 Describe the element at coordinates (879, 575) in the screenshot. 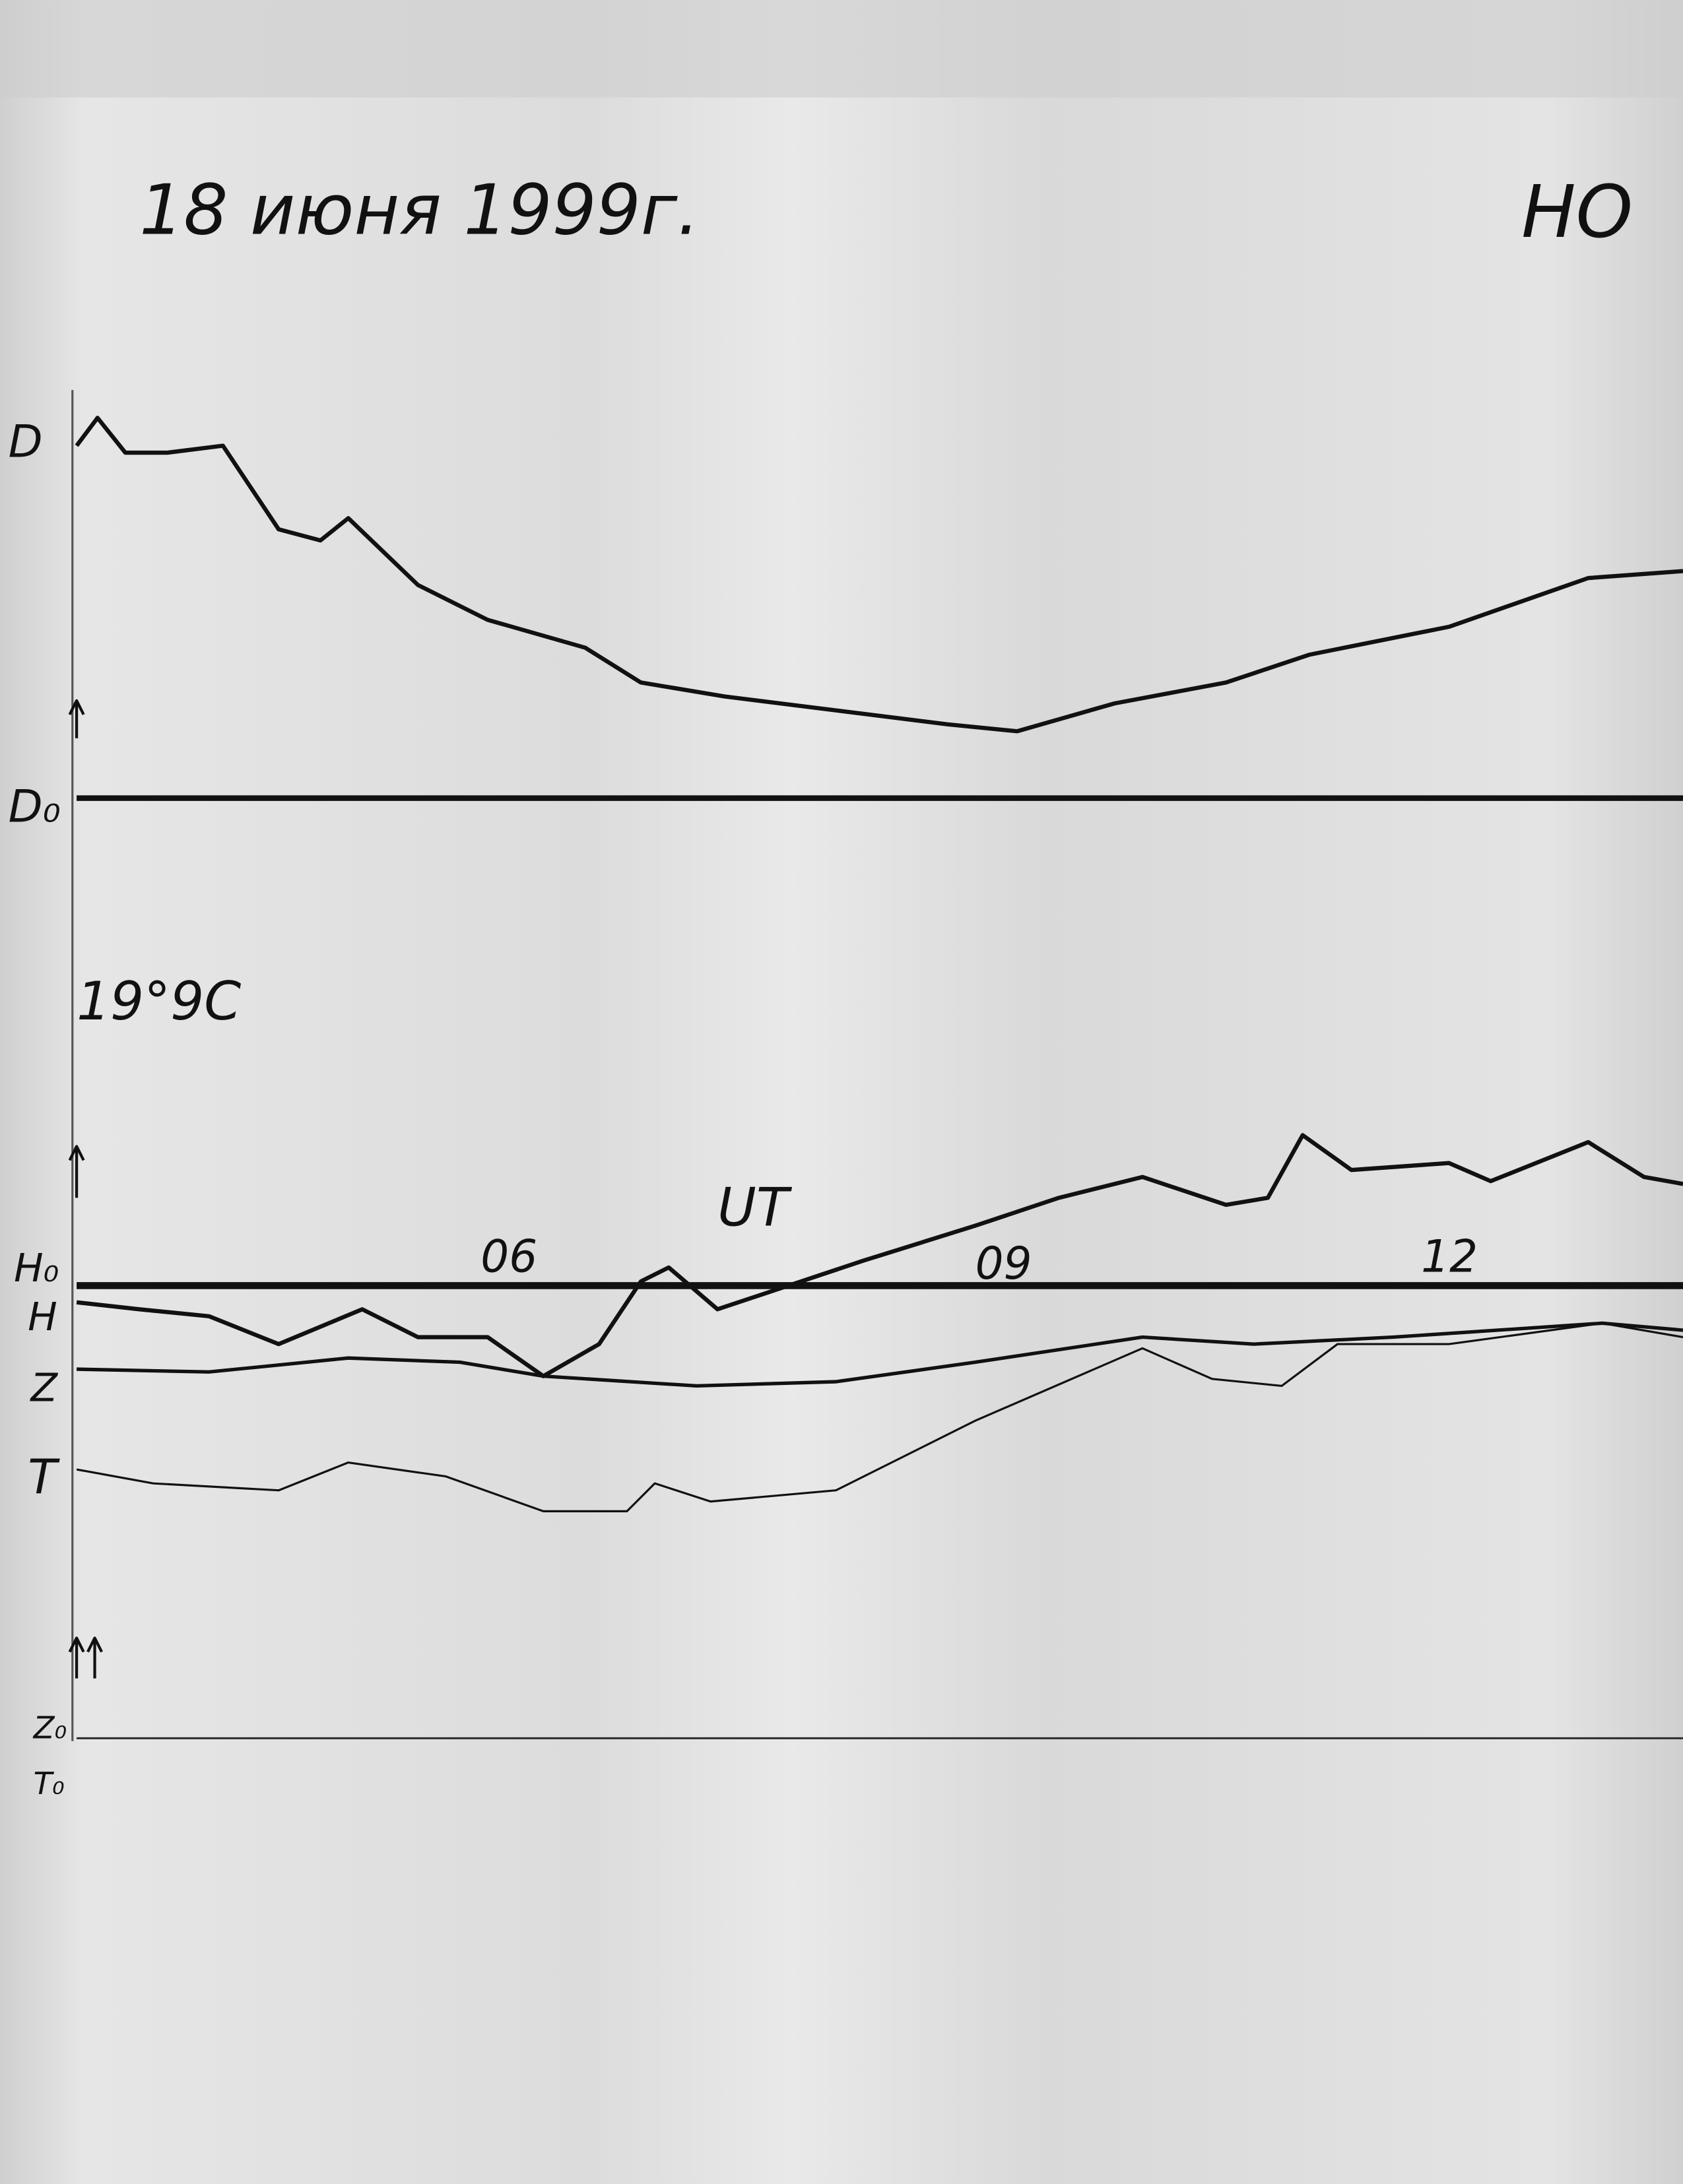

I see `trace-d` at that location.